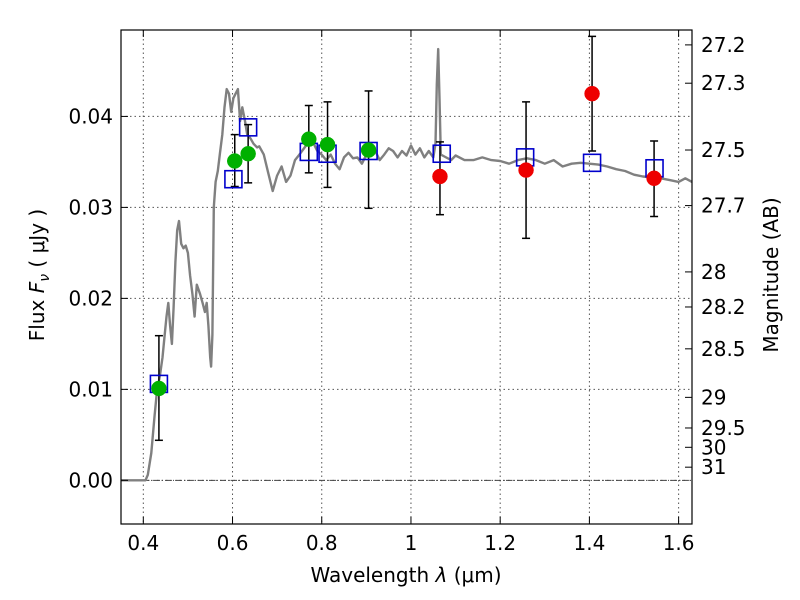 Image resolution: width=800 pixels, height=600 pixels. I want to click on x-tick-label: 1.2, so click(500, 543).